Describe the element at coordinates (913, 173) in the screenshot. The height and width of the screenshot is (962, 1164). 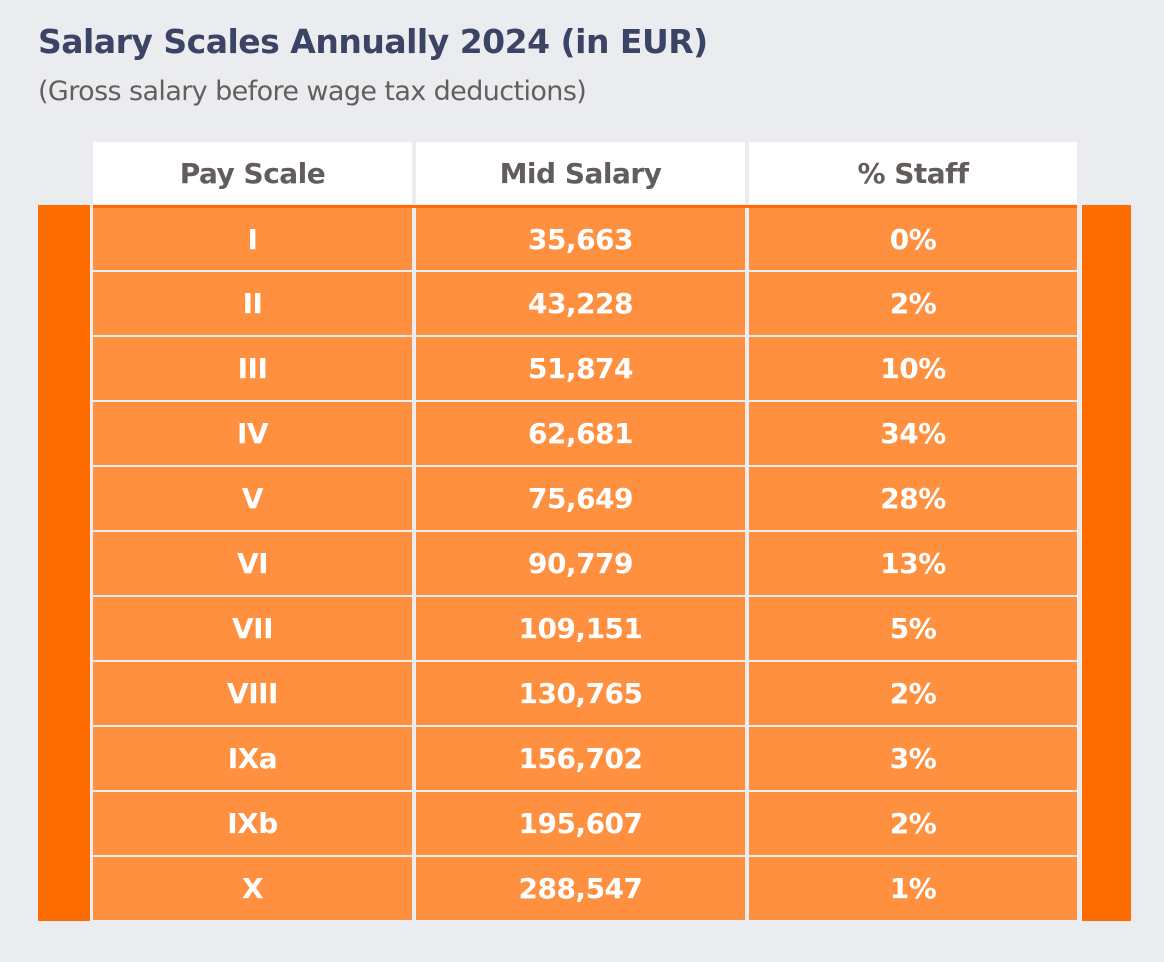
I see `header-percent-staff: % Staff` at that location.